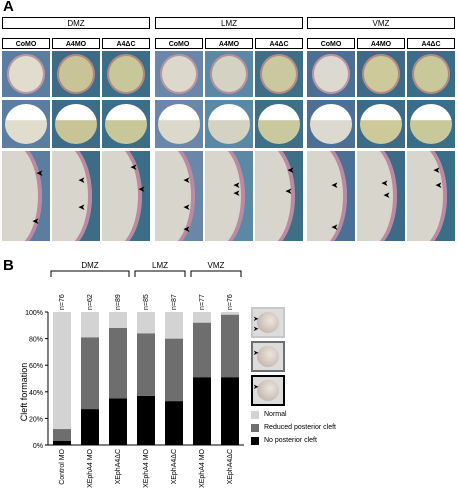 This screenshot has height=500, width=458. What do you see at coordinates (381, 23) in the screenshot?
I see `group-header-vmz: VMZ` at bounding box center [381, 23].